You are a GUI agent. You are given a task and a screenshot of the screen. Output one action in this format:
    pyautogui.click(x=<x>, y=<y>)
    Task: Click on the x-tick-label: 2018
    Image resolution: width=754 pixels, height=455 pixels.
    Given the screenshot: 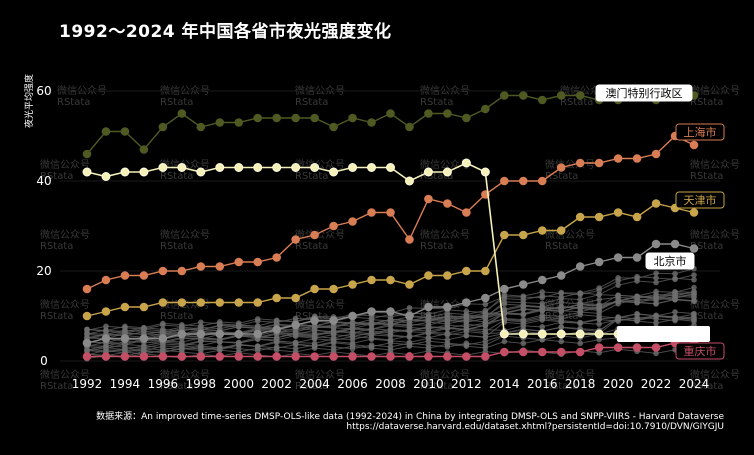 What is the action you would take?
    pyautogui.click(x=580, y=384)
    